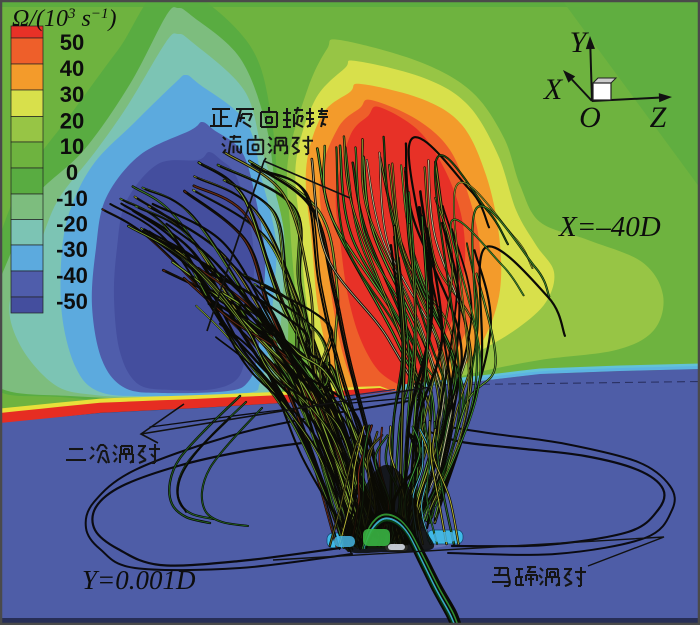 This screenshot has height=625, width=700. What do you see at coordinates (72, 198) in the screenshot?
I see `svg-text: -10` at bounding box center [72, 198].